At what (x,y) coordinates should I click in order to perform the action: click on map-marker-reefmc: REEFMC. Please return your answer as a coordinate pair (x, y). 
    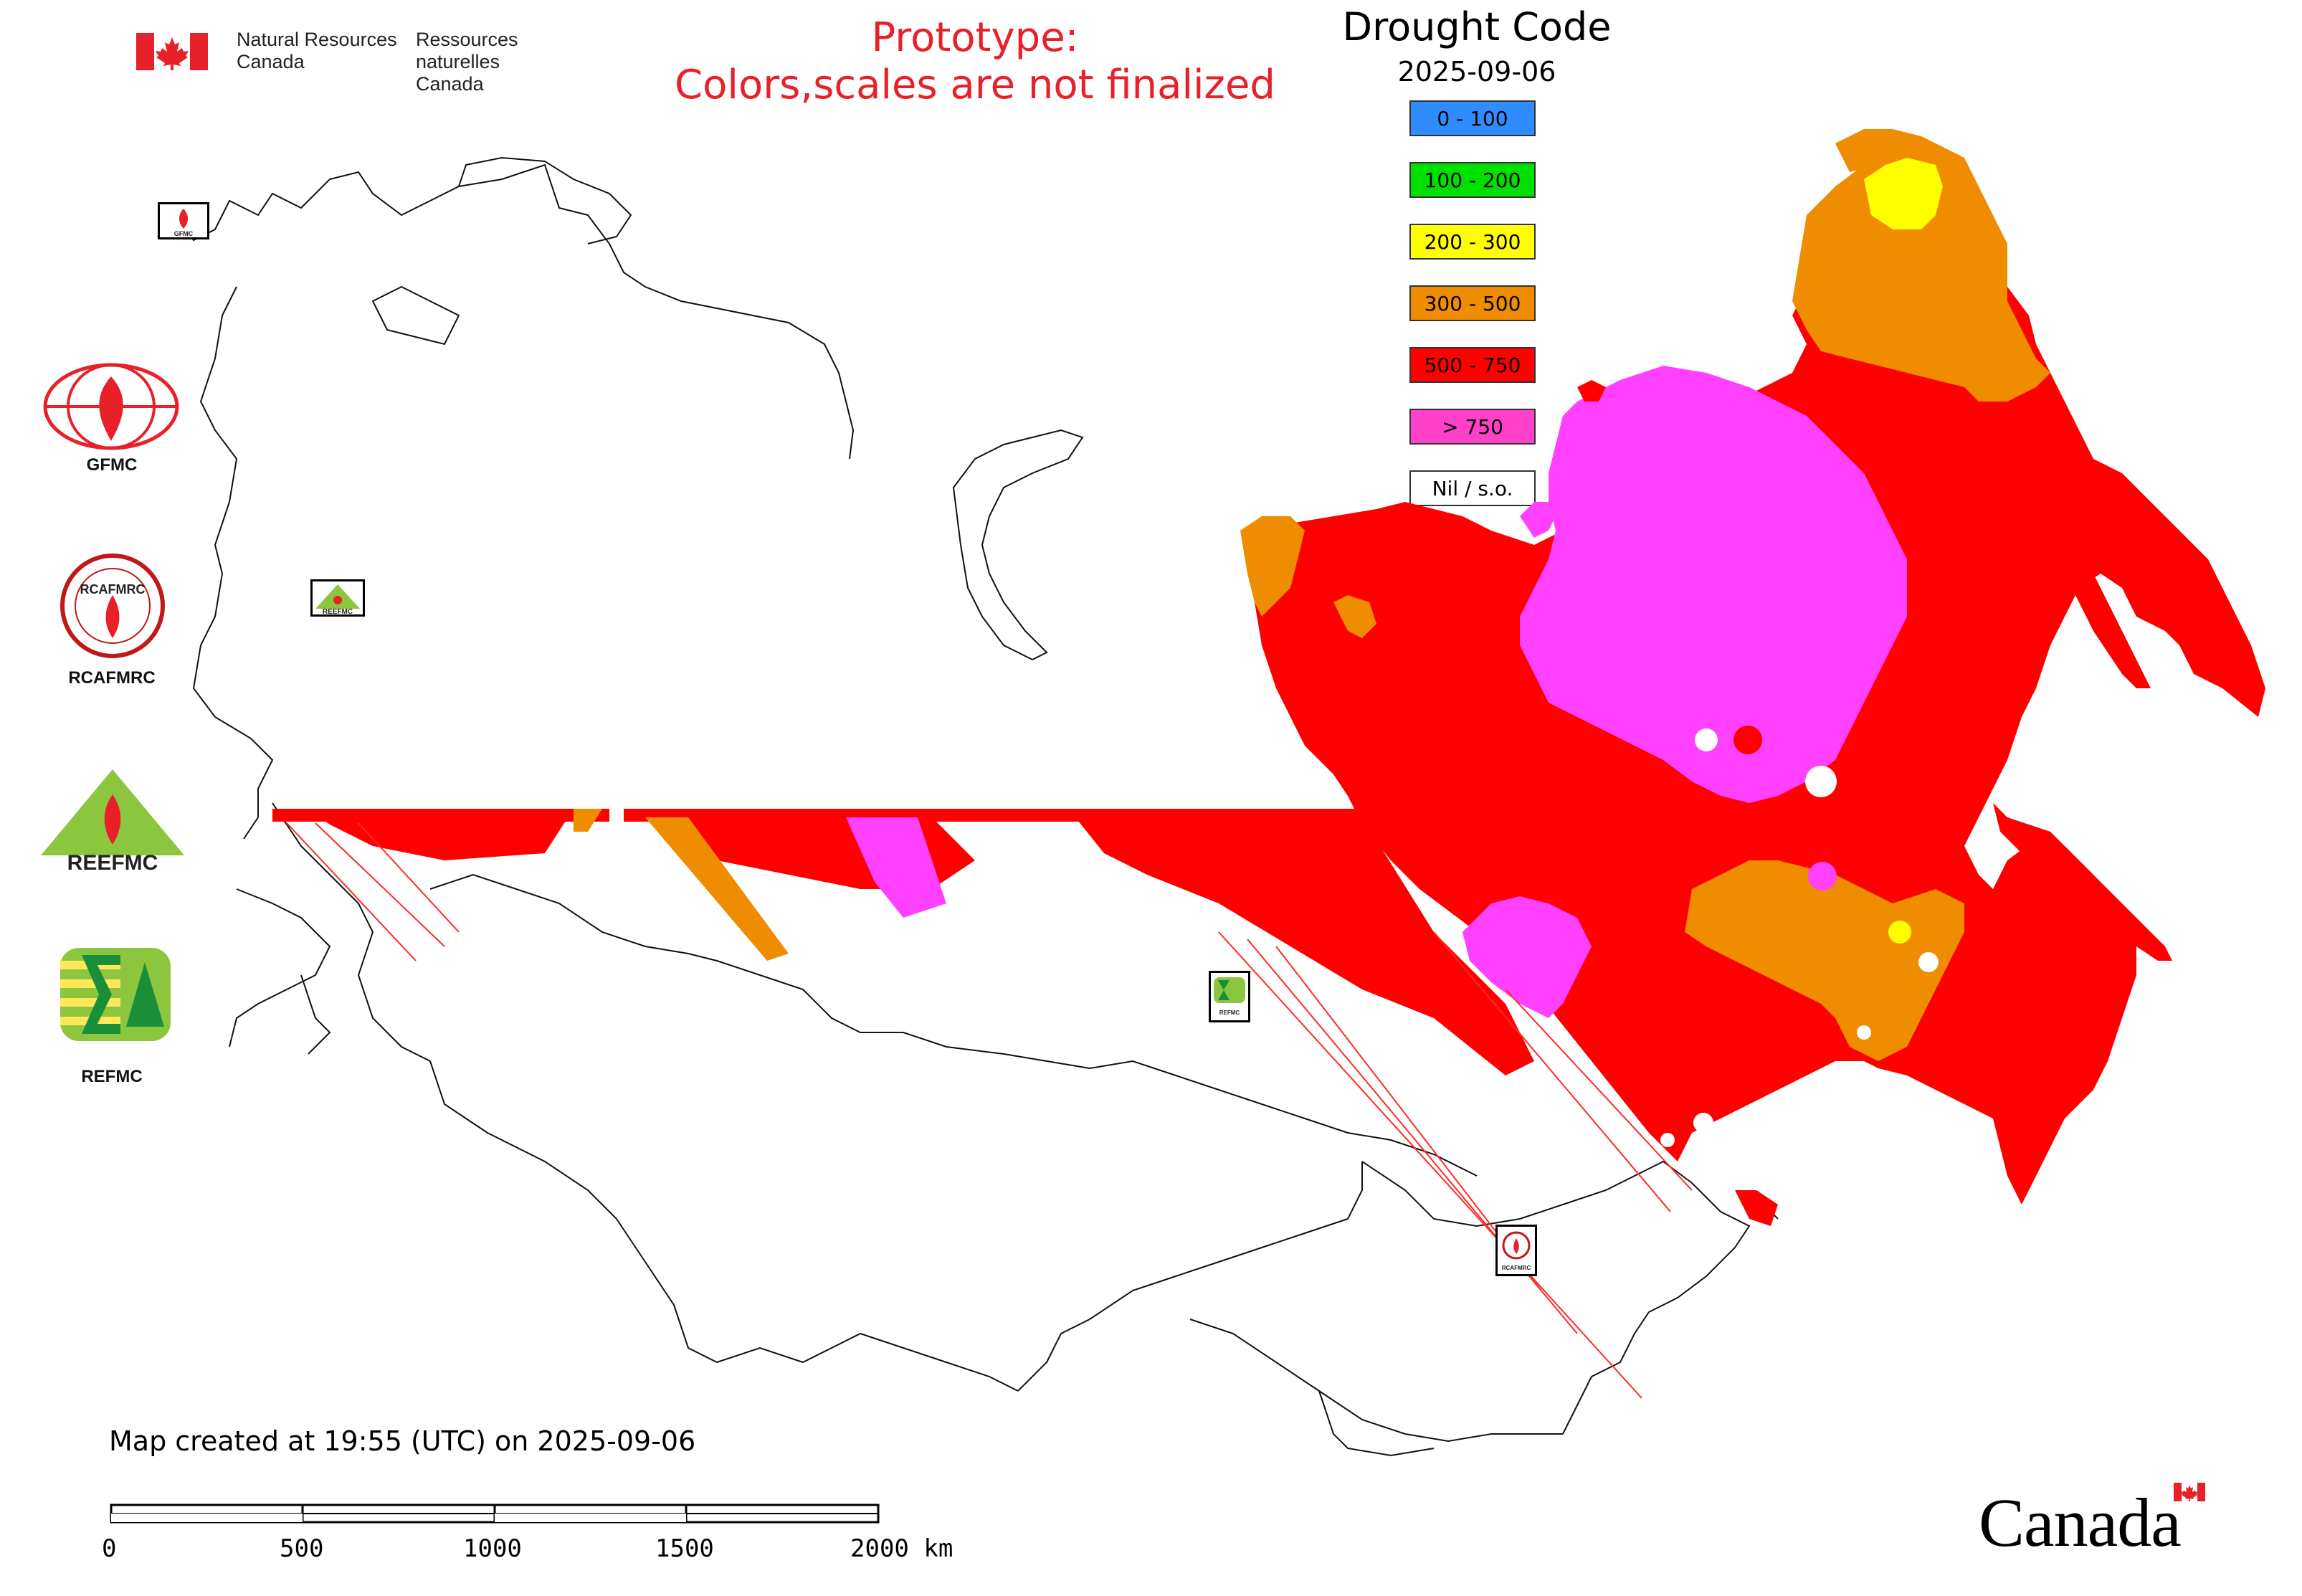
    Looking at the image, I should click on (337, 598).